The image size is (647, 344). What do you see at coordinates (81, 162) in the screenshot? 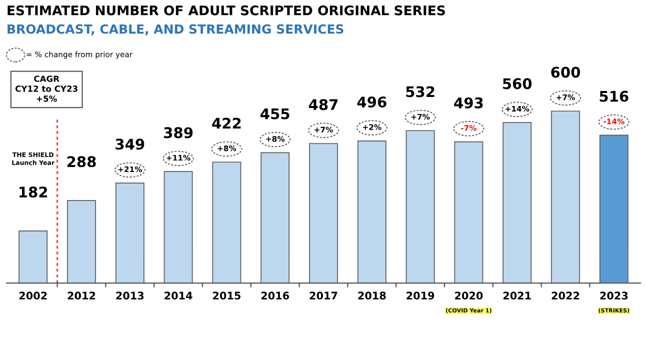
I see `data-label: 288` at bounding box center [81, 162].